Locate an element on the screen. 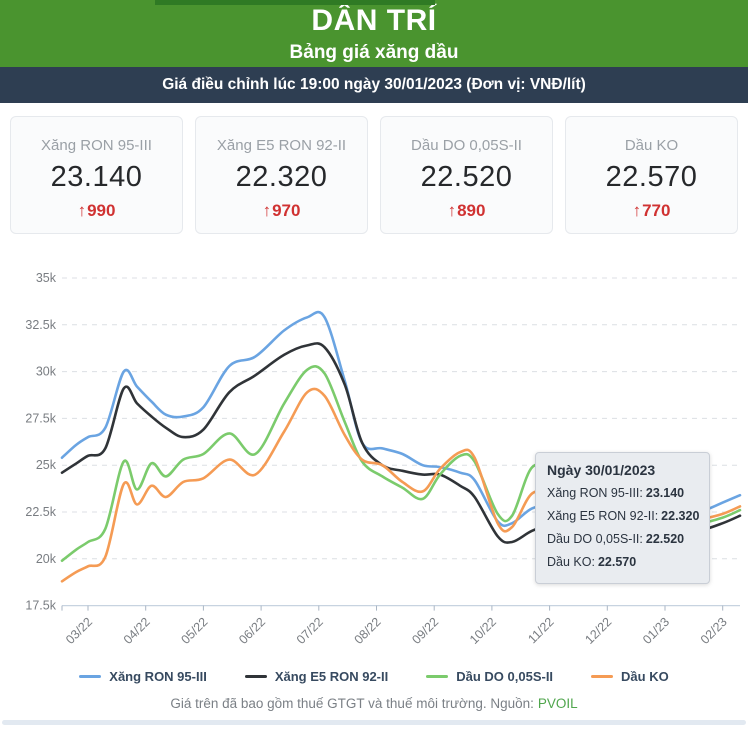 The width and height of the screenshot is (748, 738). tooltip-row: Xăng E5 RON 92-II: 22.320 is located at coordinates (623, 516).